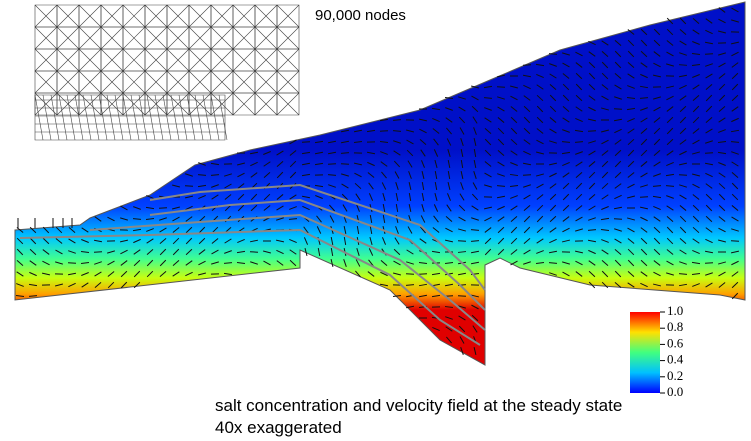  I want to click on colorbar-label: 0.8, so click(675, 326).